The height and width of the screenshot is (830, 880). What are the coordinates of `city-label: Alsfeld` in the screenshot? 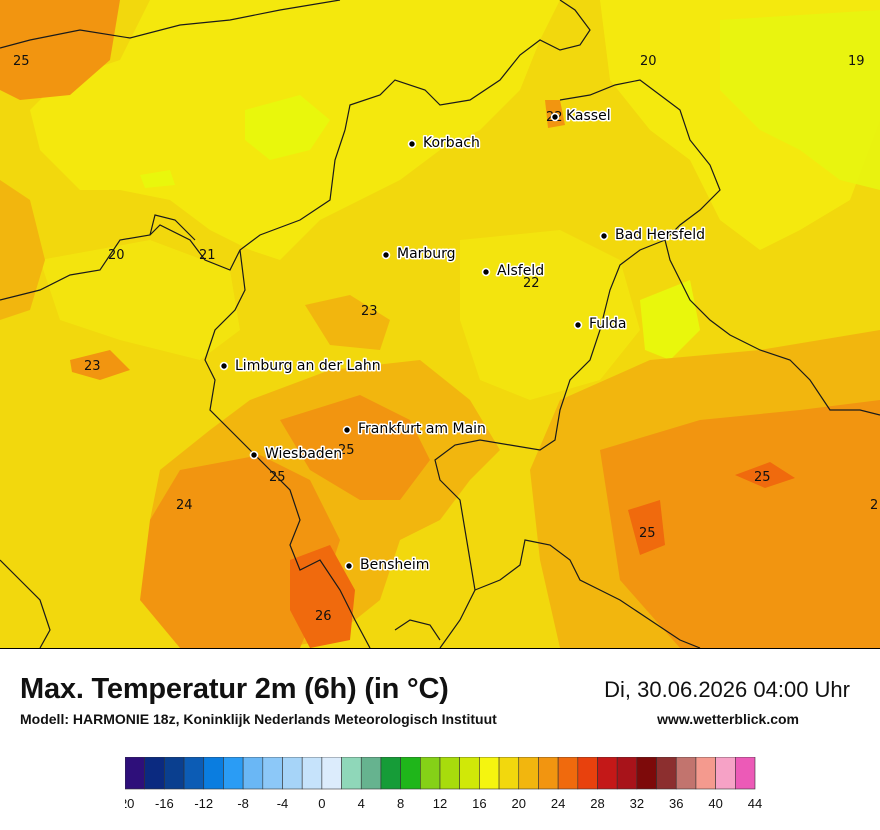 It's located at (520, 271).